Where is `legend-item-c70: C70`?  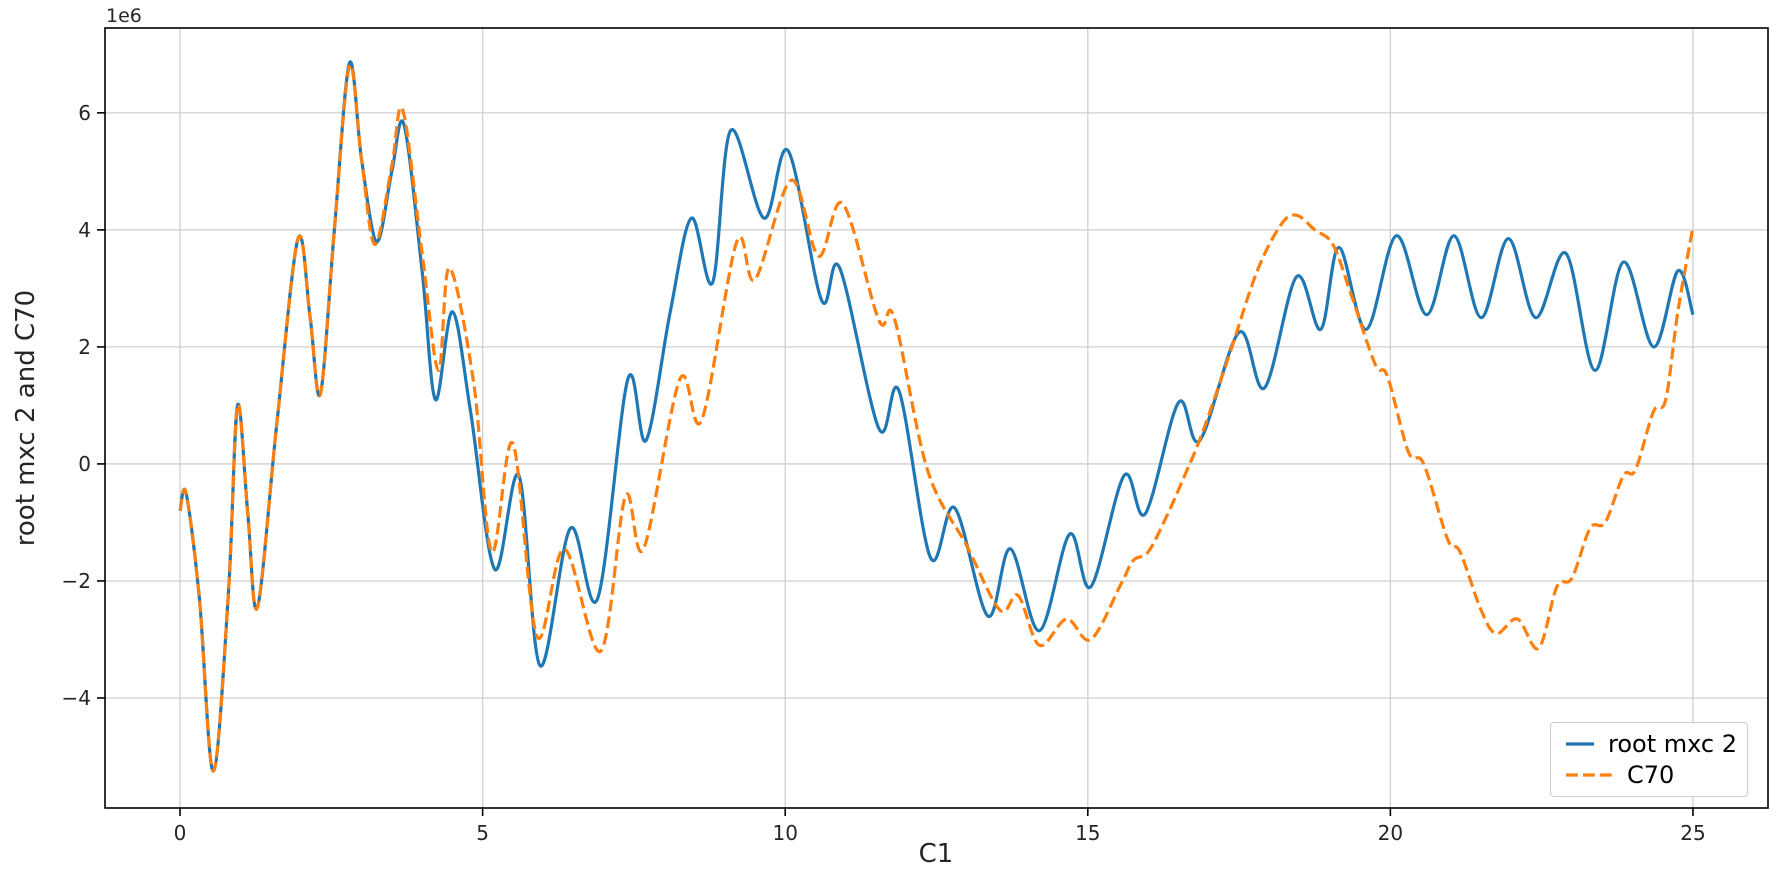 legend-item-c70: C70 is located at coordinates (1651, 775).